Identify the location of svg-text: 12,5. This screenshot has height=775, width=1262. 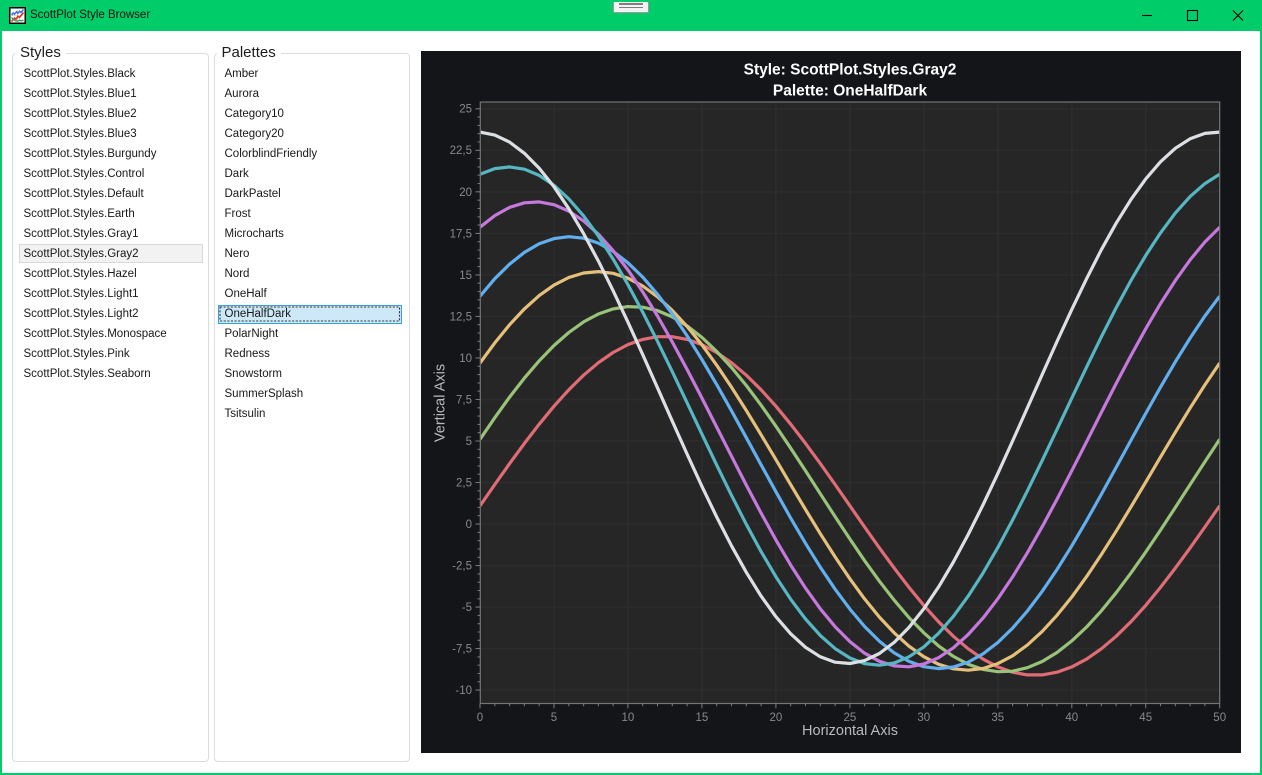
(461, 317).